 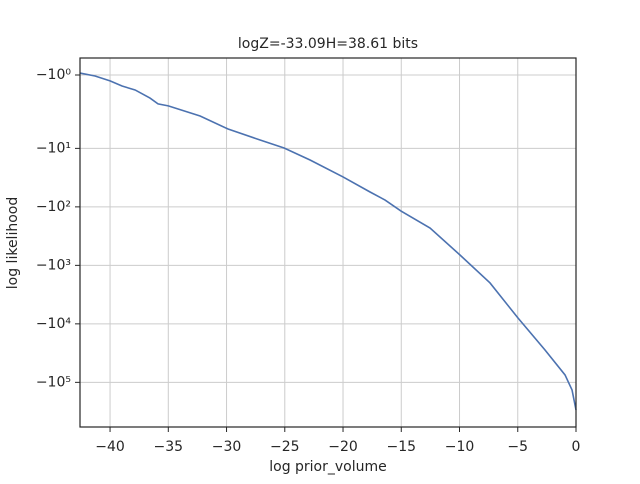 What do you see at coordinates (110, 447) in the screenshot?
I see `x-tick-label: −40` at bounding box center [110, 447].